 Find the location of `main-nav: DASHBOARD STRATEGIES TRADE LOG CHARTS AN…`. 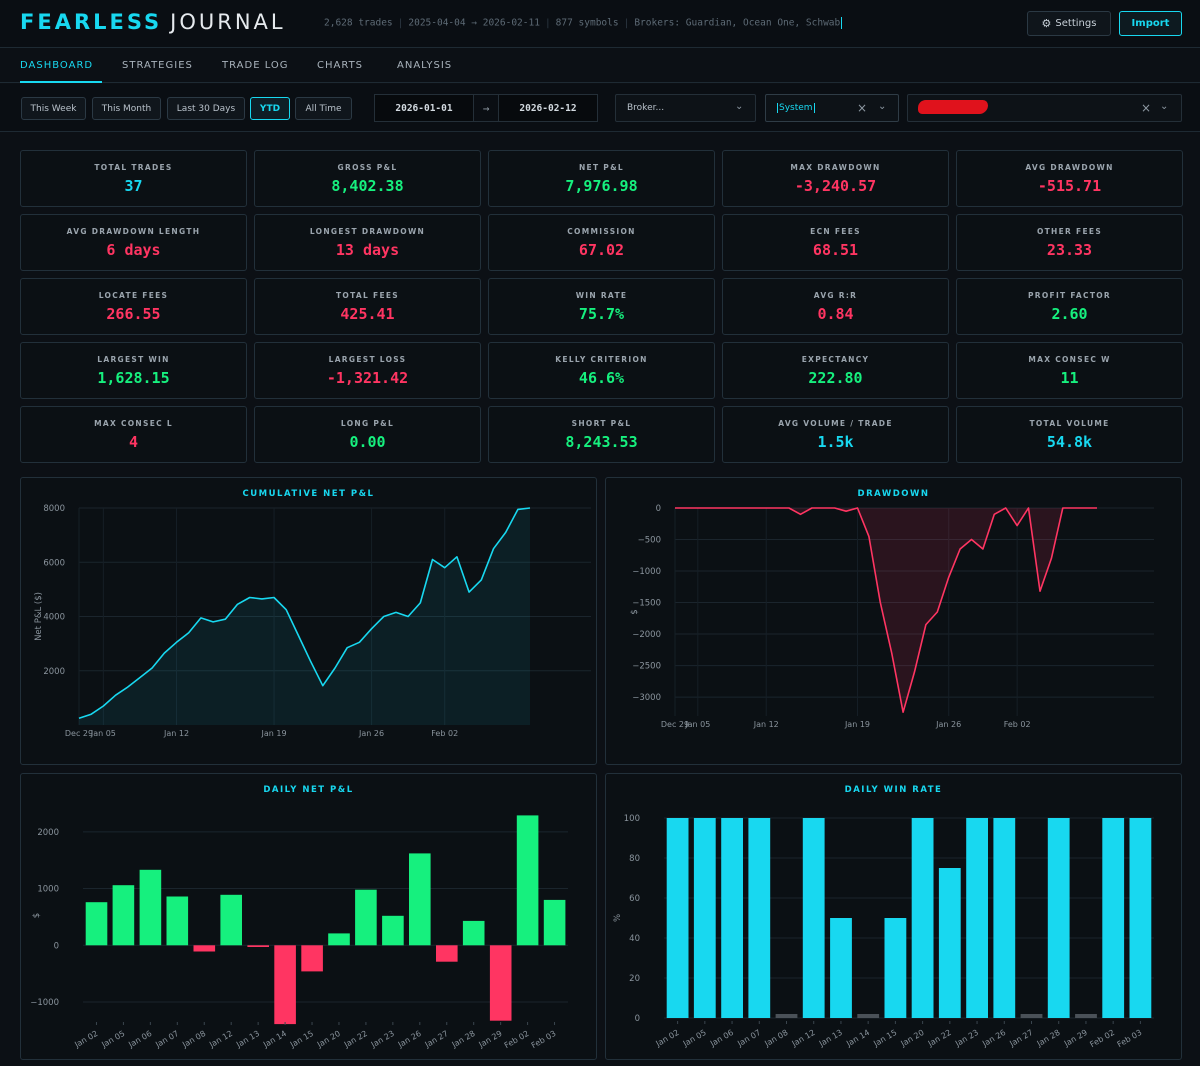

main-nav: DASHBOARD STRATEGIES TRADE LOG CHARTS AN… is located at coordinates (600, 66).